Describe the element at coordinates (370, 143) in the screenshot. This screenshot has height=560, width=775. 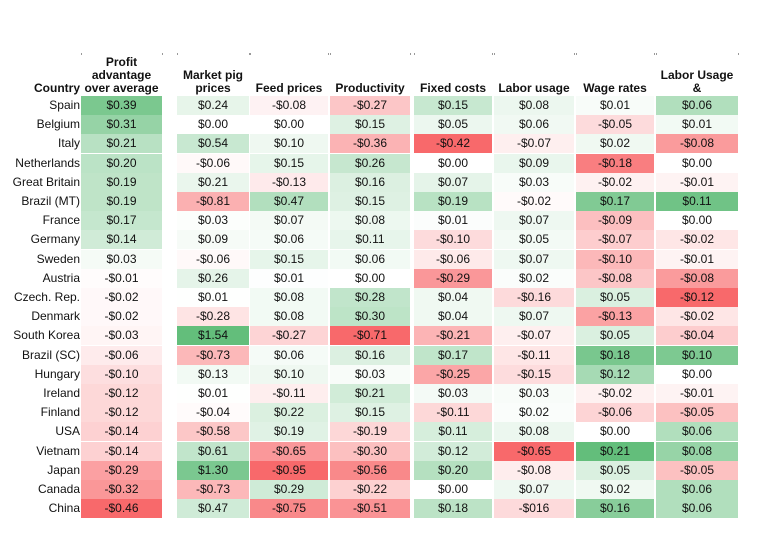
I see `heatmap-cell: -$0.36` at that location.